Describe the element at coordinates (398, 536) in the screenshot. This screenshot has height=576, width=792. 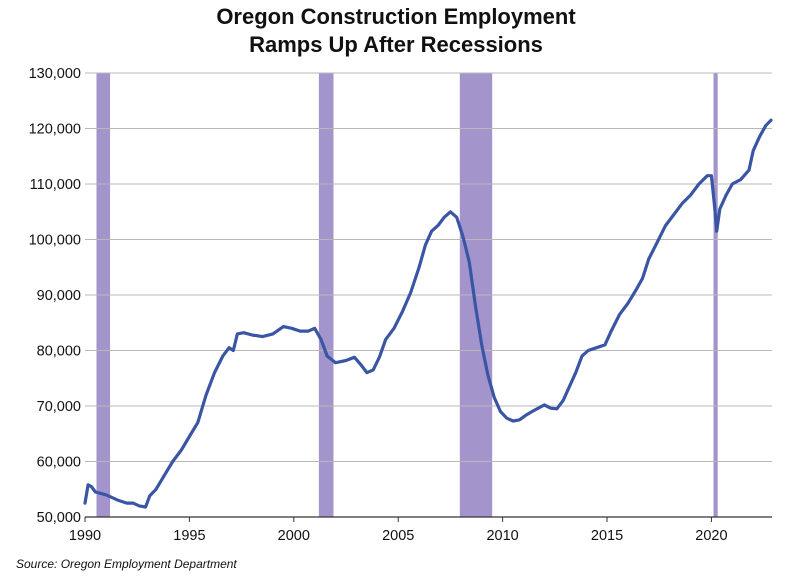
I see `x-tick-label-3: 2005` at that location.